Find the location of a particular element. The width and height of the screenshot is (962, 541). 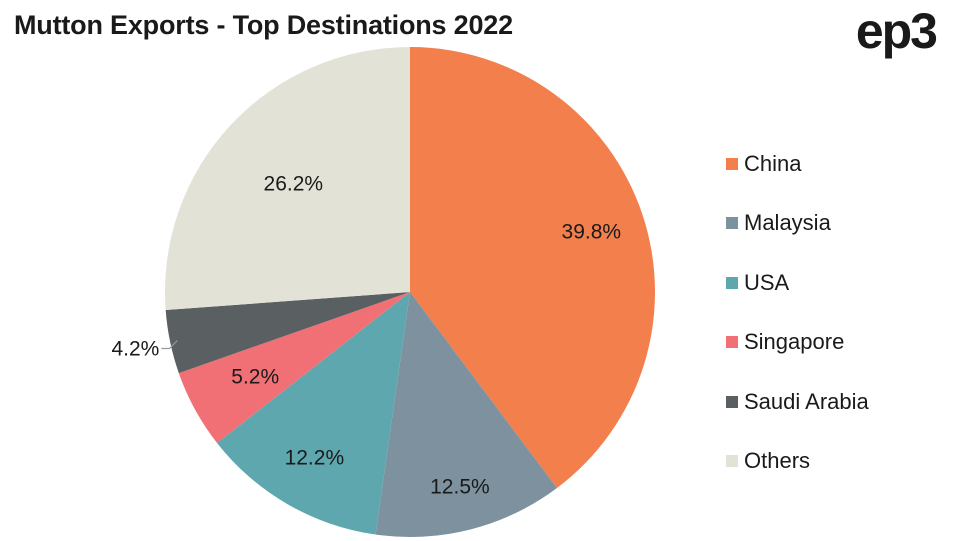

slice-label-china: 39.8% is located at coordinates (592, 232).